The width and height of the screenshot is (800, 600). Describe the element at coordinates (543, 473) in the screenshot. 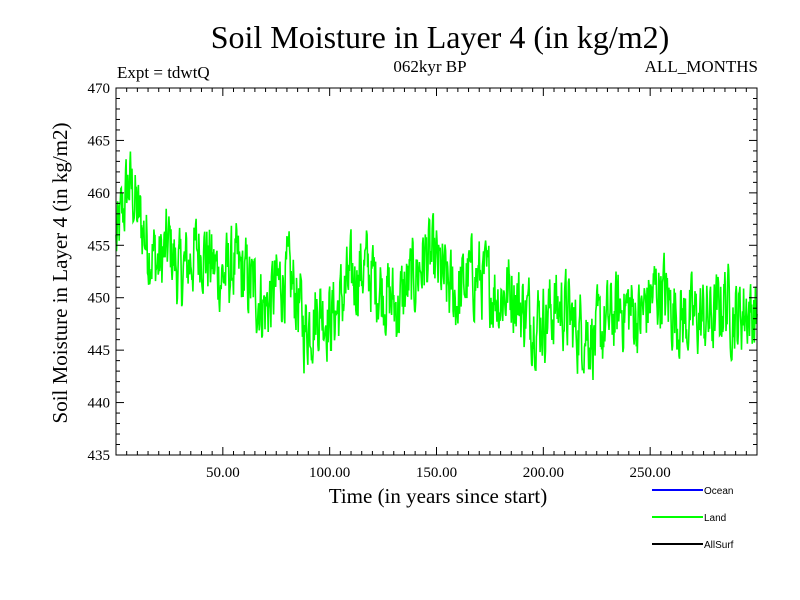

I see `x-tick-label: 200.00` at that location.